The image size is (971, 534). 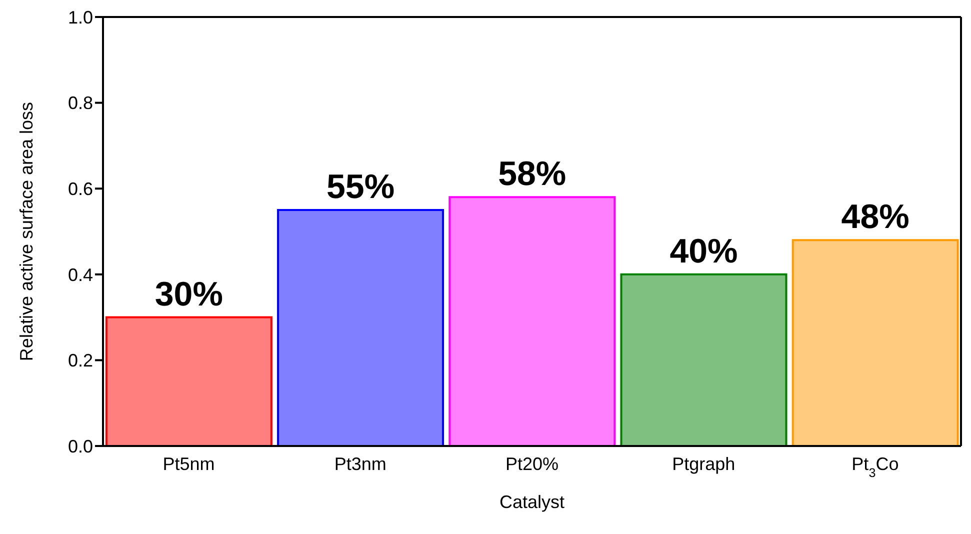 What do you see at coordinates (360, 187) in the screenshot?
I see `data-label: 55%` at bounding box center [360, 187].